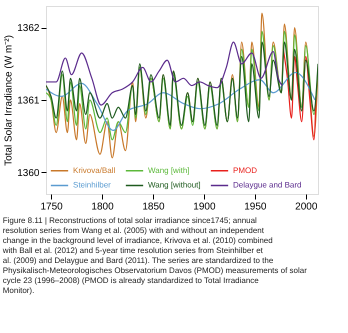  Describe the element at coordinates (154, 207) in the screenshot. I see `x-tick-label: 1850` at that location.